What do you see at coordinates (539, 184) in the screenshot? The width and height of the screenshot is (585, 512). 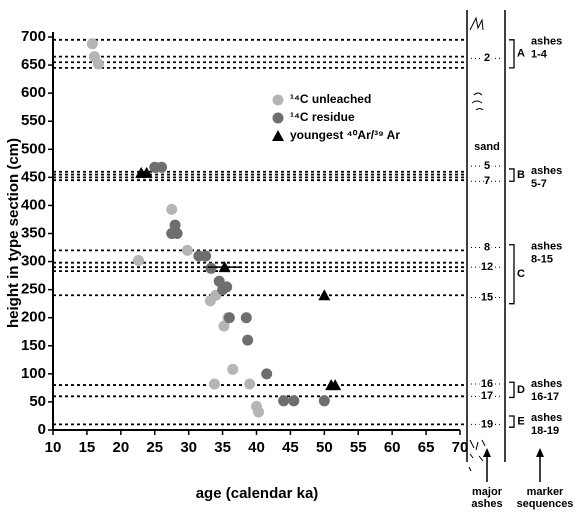 I see `sequence-label: 5-7` at bounding box center [539, 184].